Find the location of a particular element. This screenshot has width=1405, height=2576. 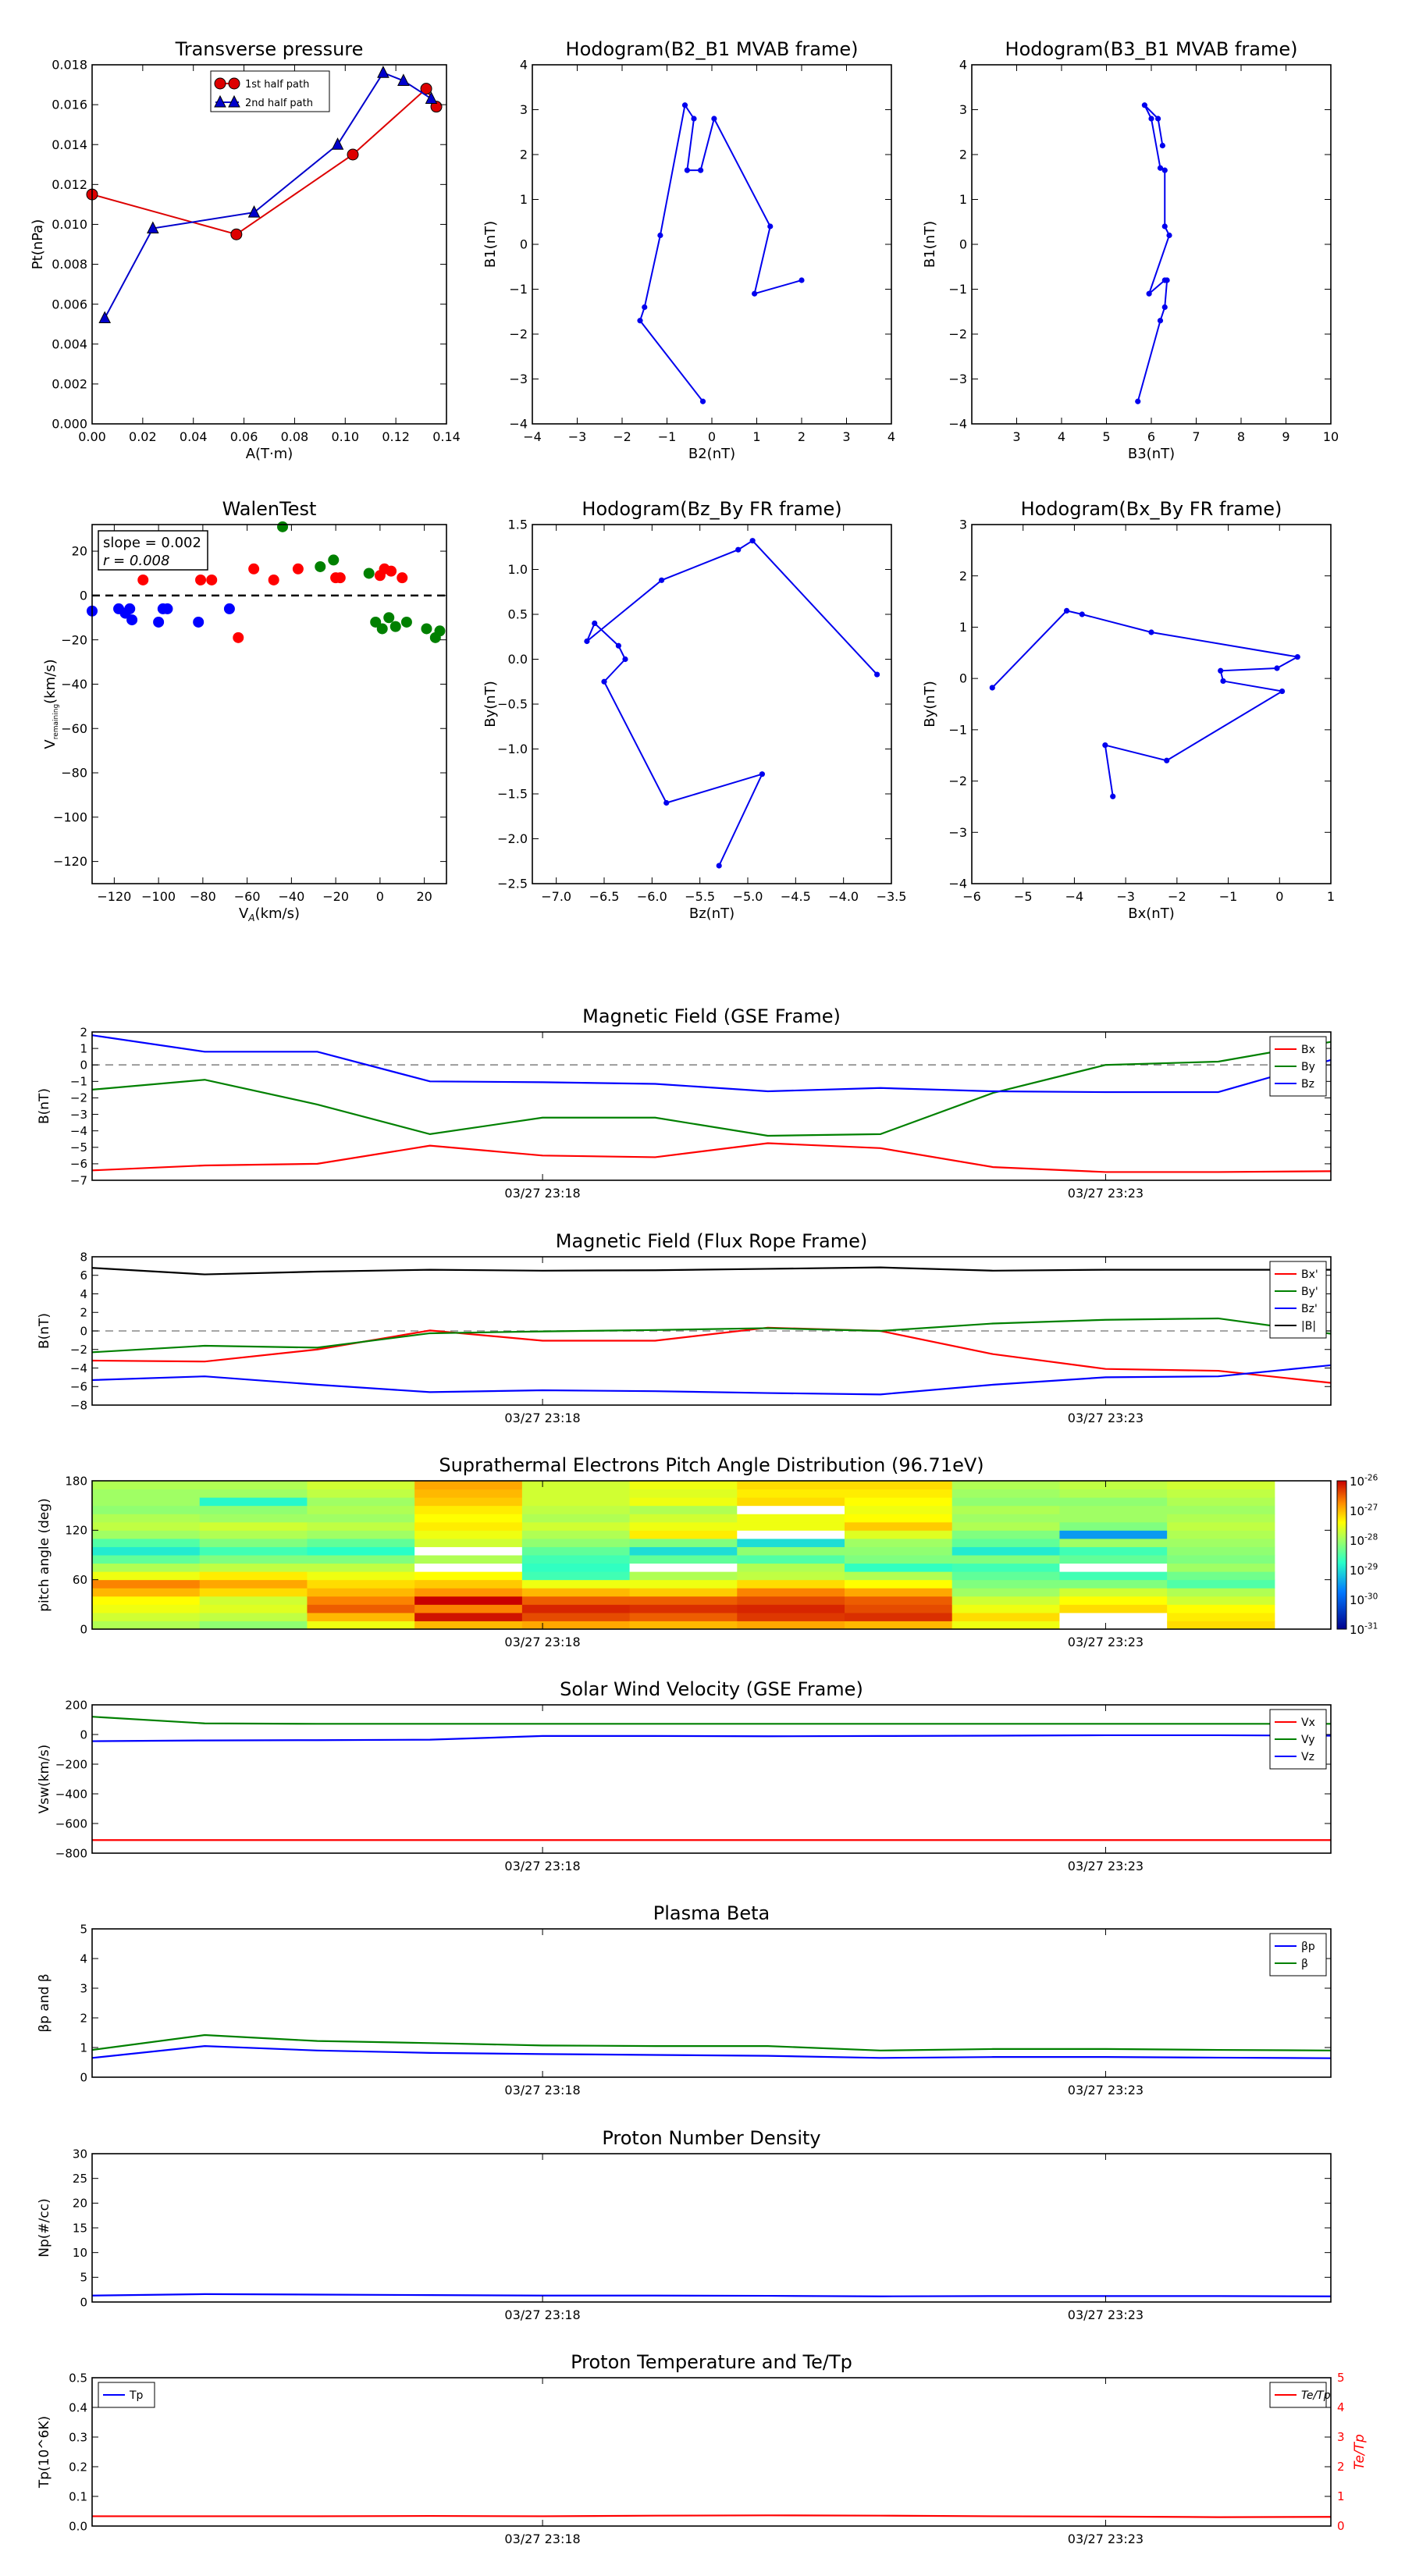

x-tick-label: −40 is located at coordinates (291, 896).